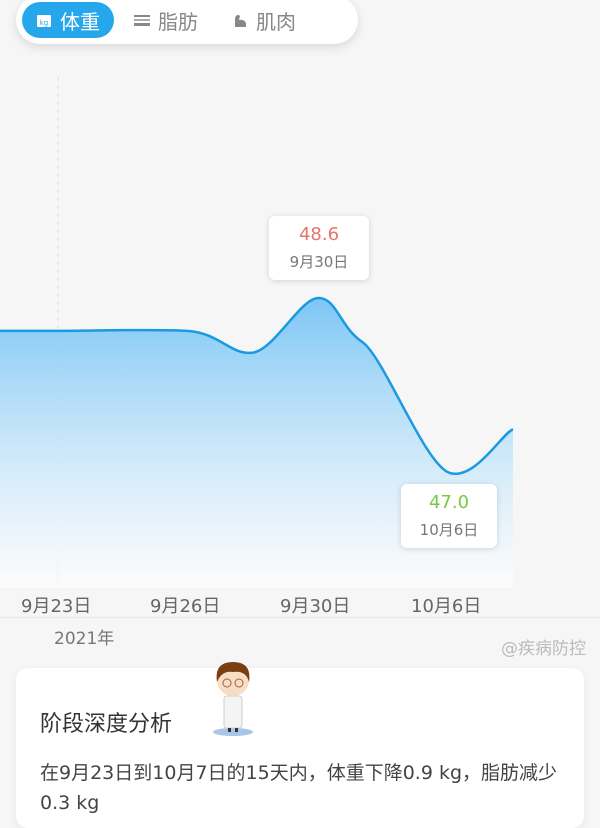  Describe the element at coordinates (299, 788) in the screenshot. I see `card-text: 在9月23日到10月7日的15天内，体重下降0.9 kg，脂肪减少0.3 kg` at that location.